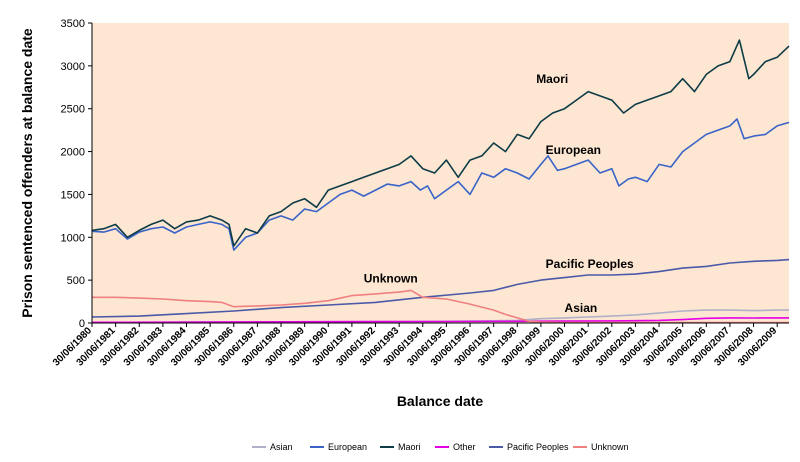 This screenshot has width=800, height=462. Describe the element at coordinates (538, 447) in the screenshot. I see `legend-label: Pacific Peoples` at that location.